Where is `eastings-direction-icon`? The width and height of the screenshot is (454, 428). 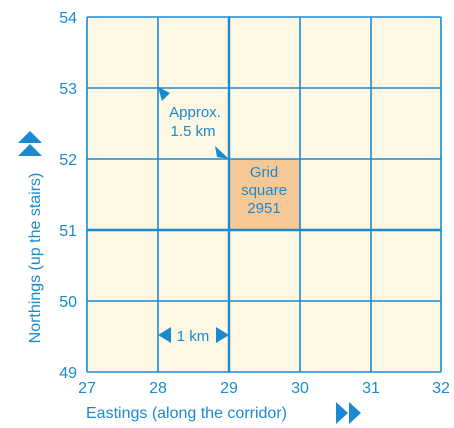
eastings-direction-icon is located at coordinates (348, 413).